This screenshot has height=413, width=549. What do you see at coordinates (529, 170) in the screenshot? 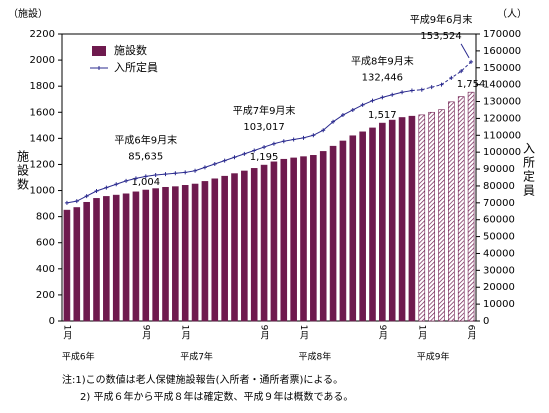
I see `y2-title: 入所定員` at bounding box center [529, 170].